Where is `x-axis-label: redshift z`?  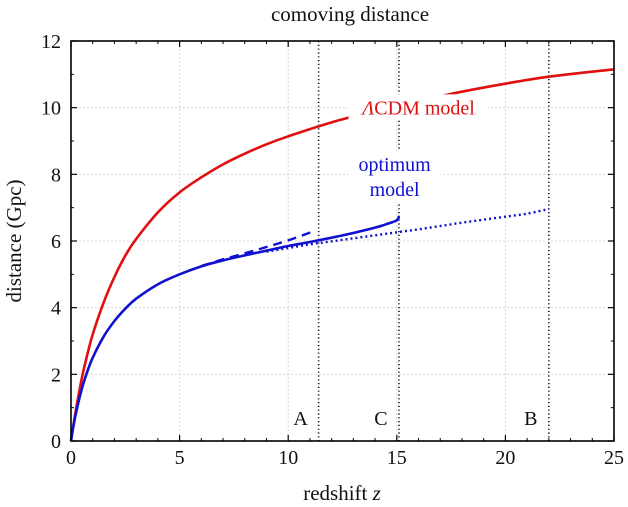
x-axis-label: redshift z is located at coordinates (342, 493).